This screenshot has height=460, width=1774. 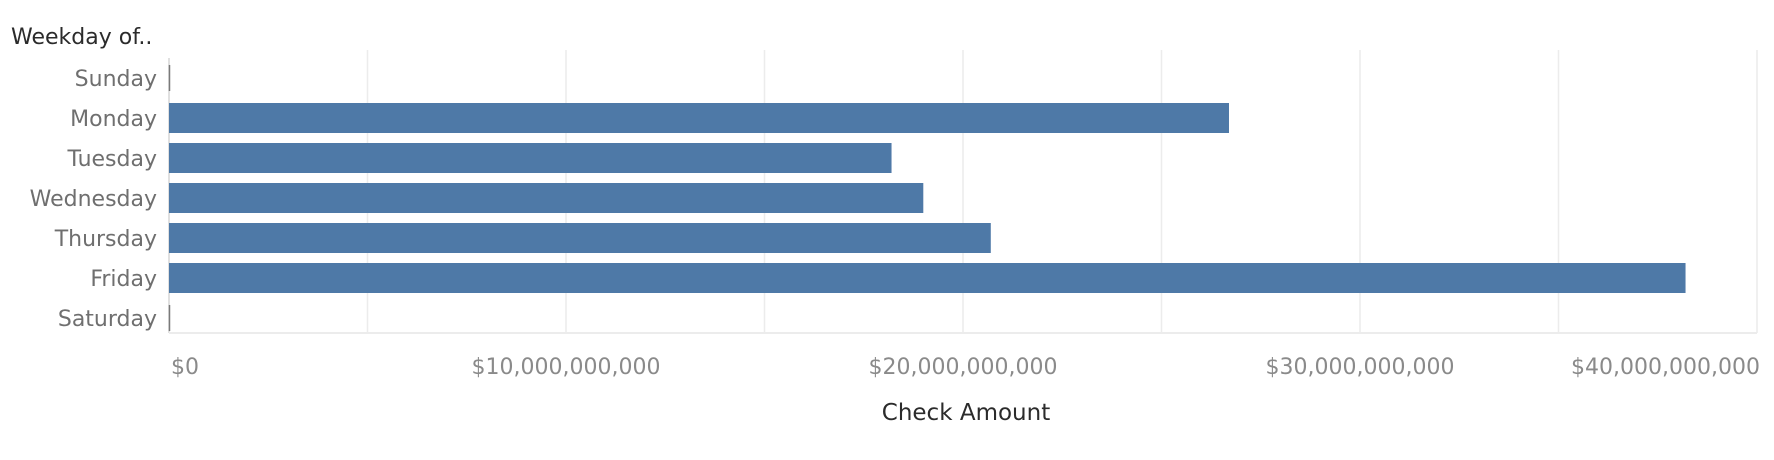 I want to click on bar-thursday, so click(x=580, y=238).